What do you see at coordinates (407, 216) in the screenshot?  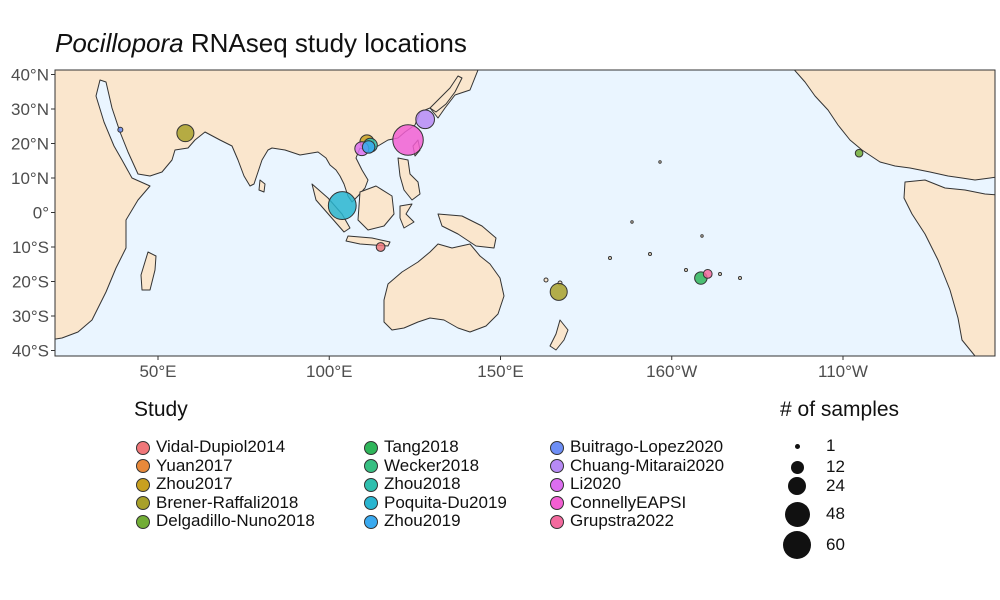 I see `sulawesi` at bounding box center [407, 216].